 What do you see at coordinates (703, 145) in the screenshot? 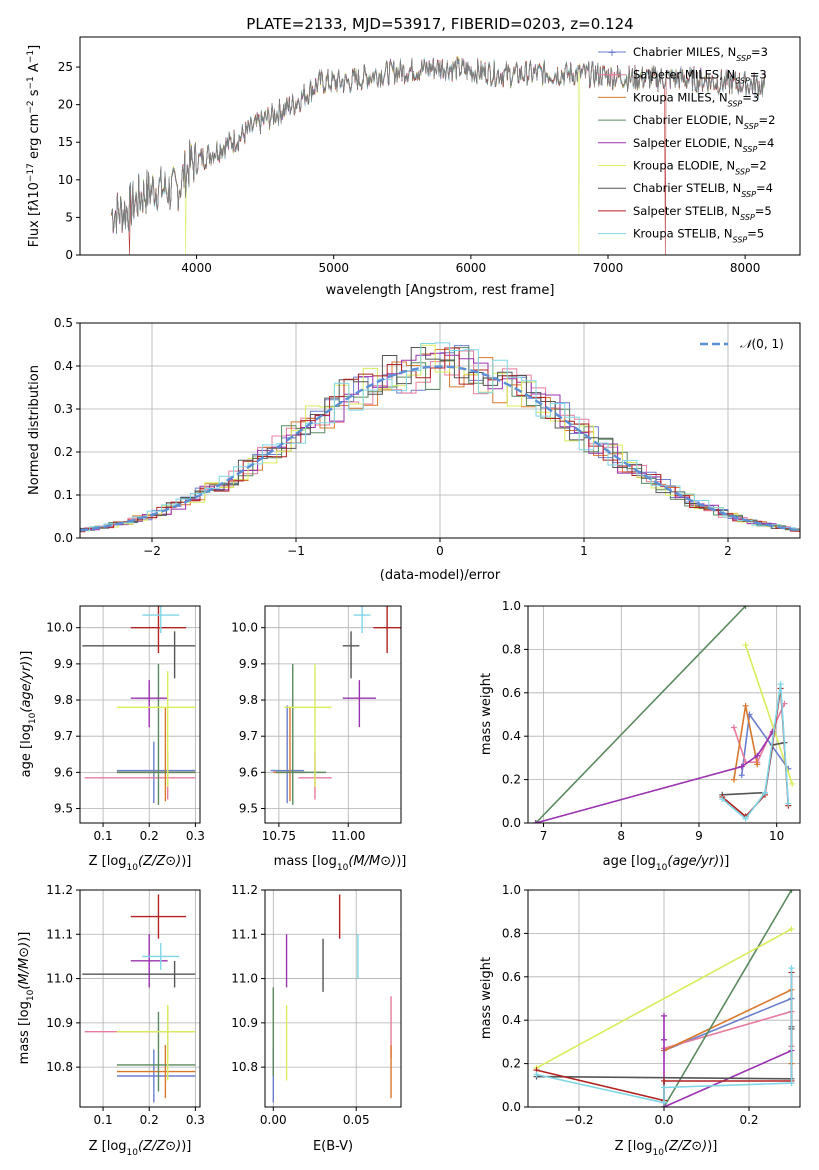
I see `legend-entry: Salpeter ELODIE, NSSP=4` at bounding box center [703, 145].